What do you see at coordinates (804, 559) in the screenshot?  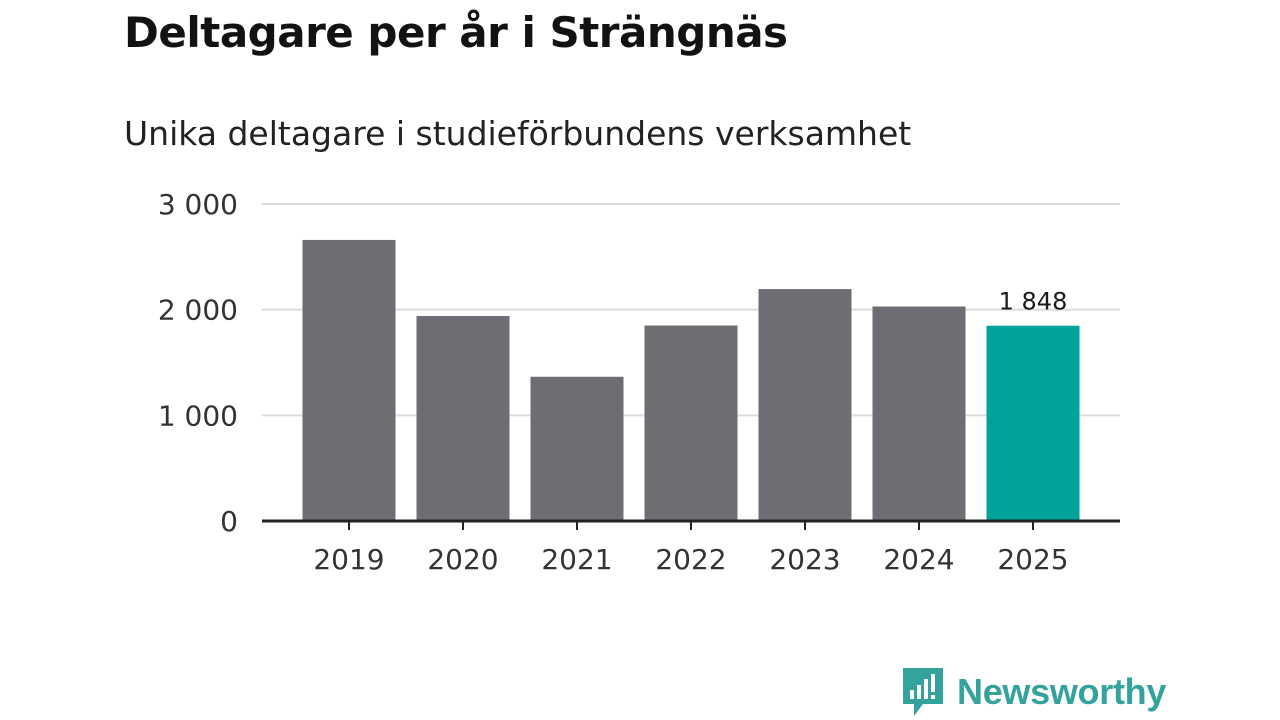 I see `x-tick-label: 2023` at bounding box center [804, 559].